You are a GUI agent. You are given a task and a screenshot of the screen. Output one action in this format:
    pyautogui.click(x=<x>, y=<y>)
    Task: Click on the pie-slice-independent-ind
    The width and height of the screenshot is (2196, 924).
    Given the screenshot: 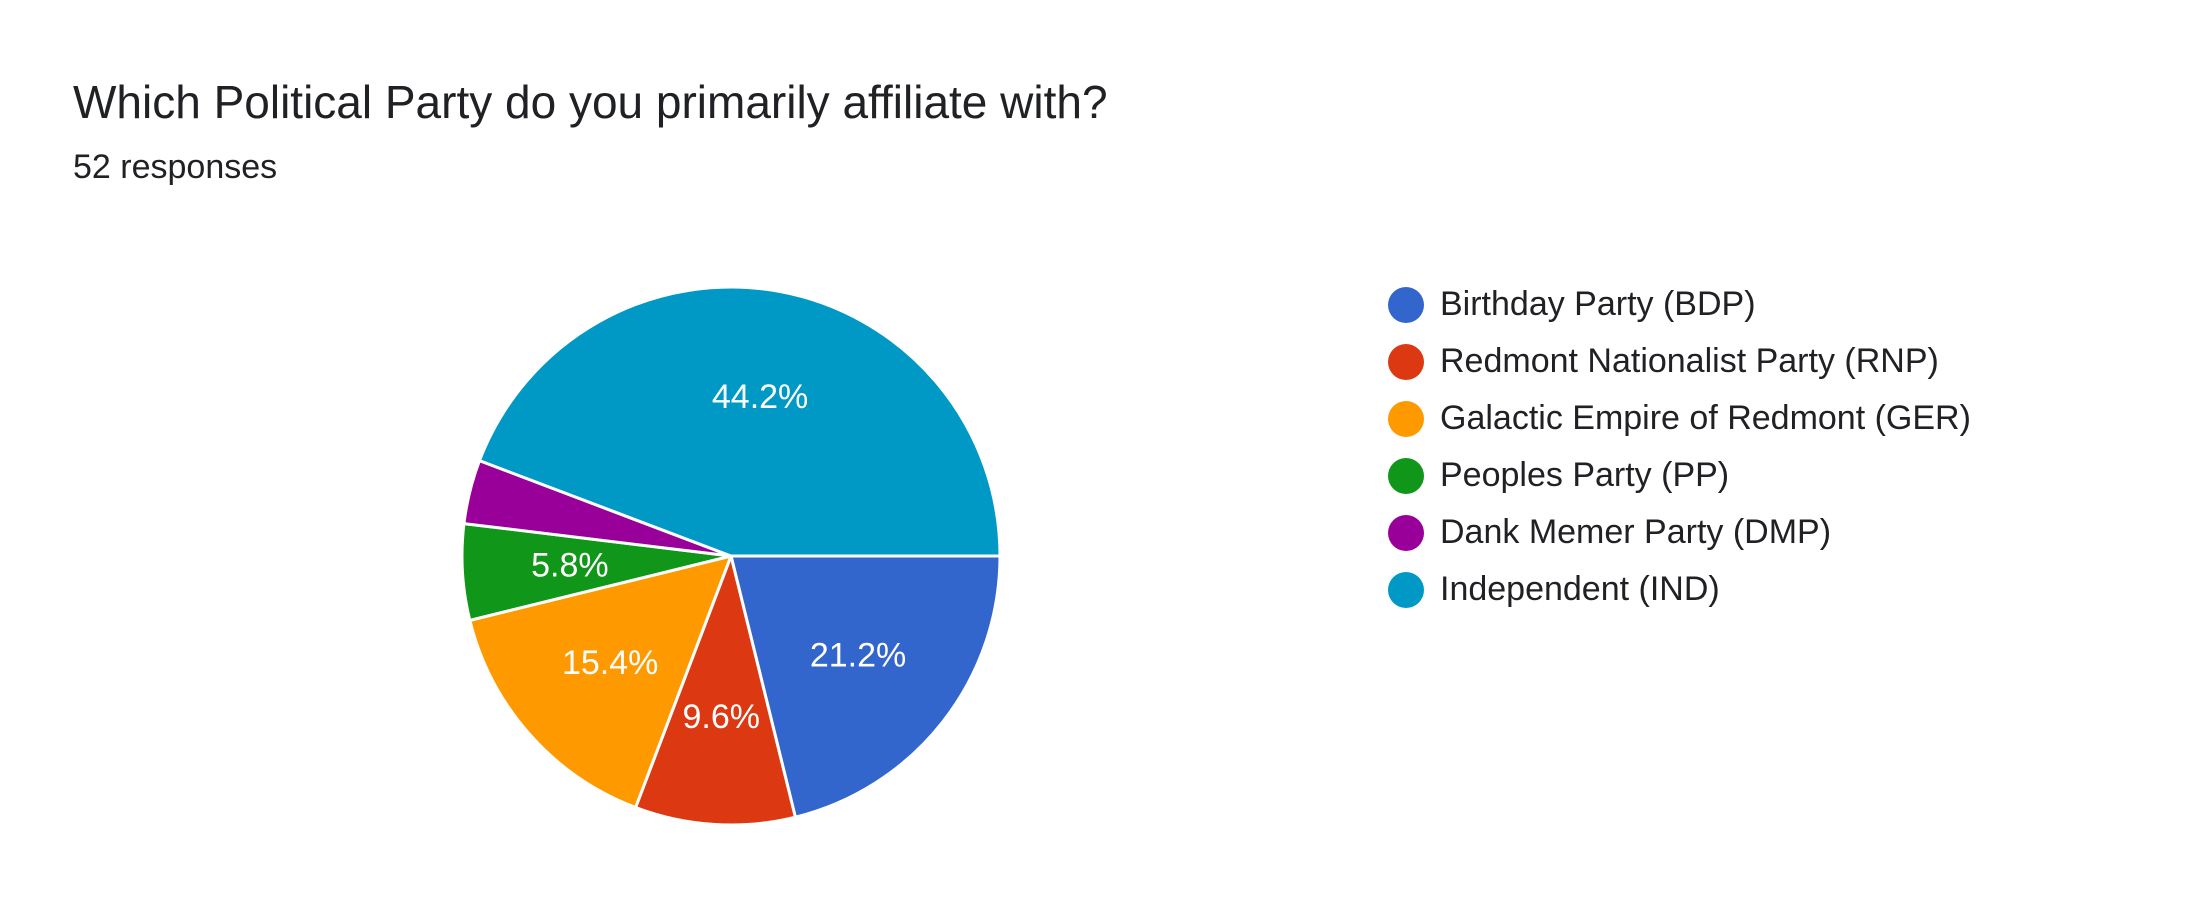 What is the action you would take?
    pyautogui.click(x=739, y=421)
    